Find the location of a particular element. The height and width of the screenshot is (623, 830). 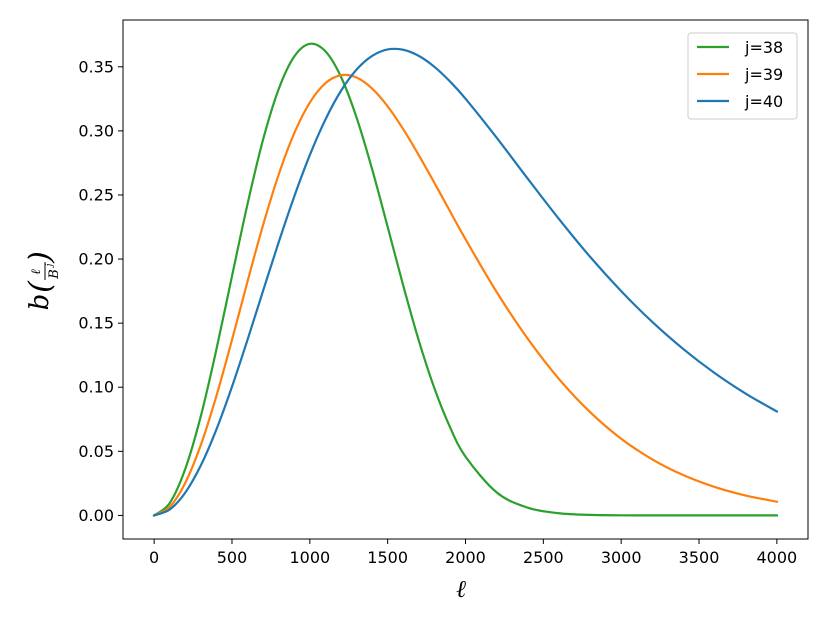

x-tick-label: 2500 is located at coordinates (543, 557).